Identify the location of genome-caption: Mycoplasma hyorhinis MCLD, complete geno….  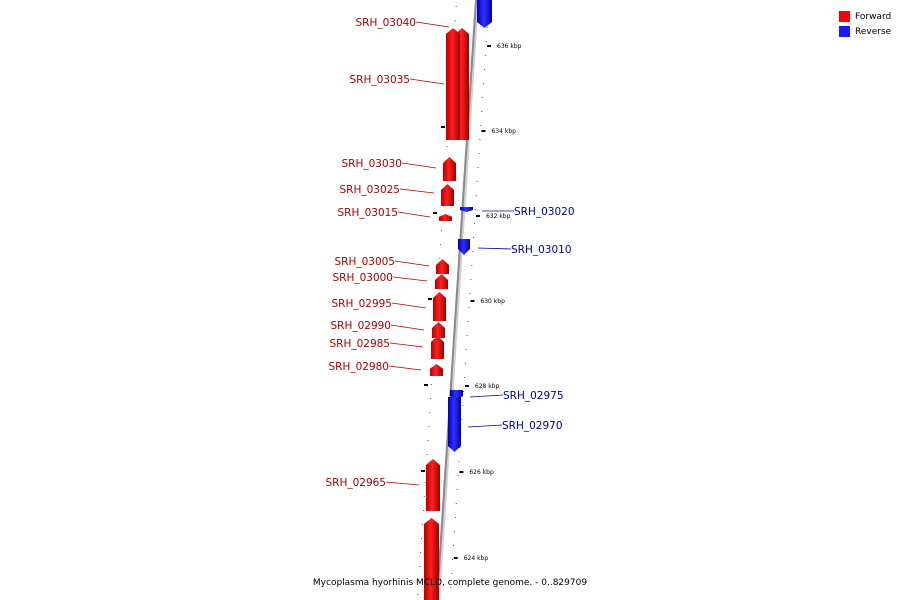
(450, 583).